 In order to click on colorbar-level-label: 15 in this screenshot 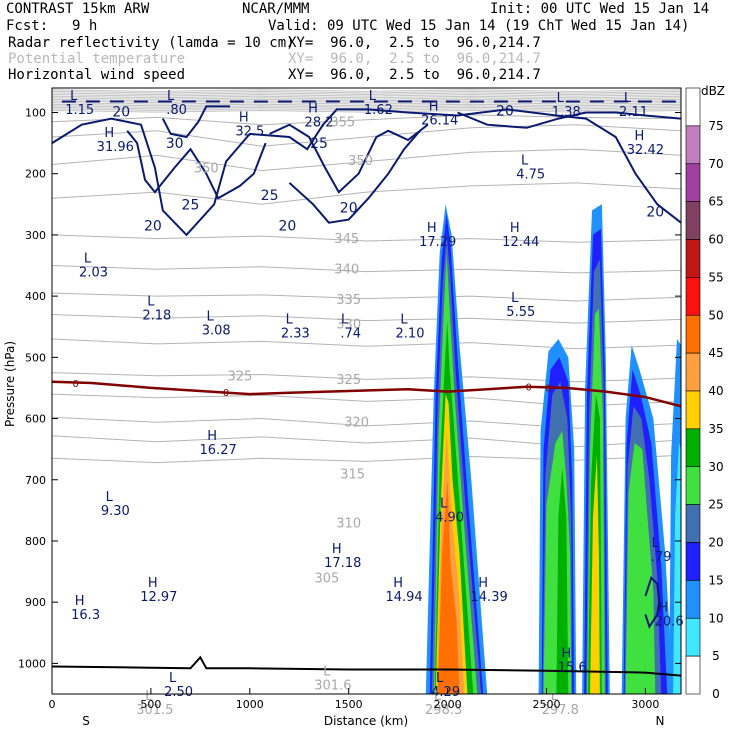, I will do `click(715, 580)`.